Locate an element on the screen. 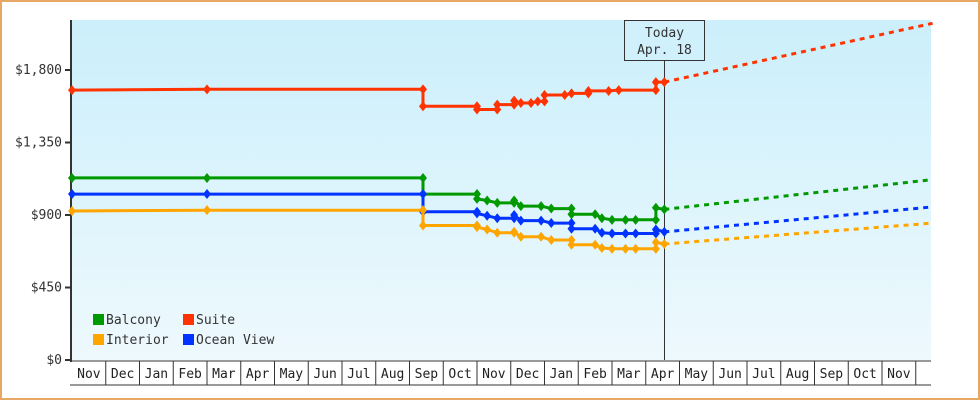 The width and height of the screenshot is (980, 400). legend-label: Suite is located at coordinates (215, 320).